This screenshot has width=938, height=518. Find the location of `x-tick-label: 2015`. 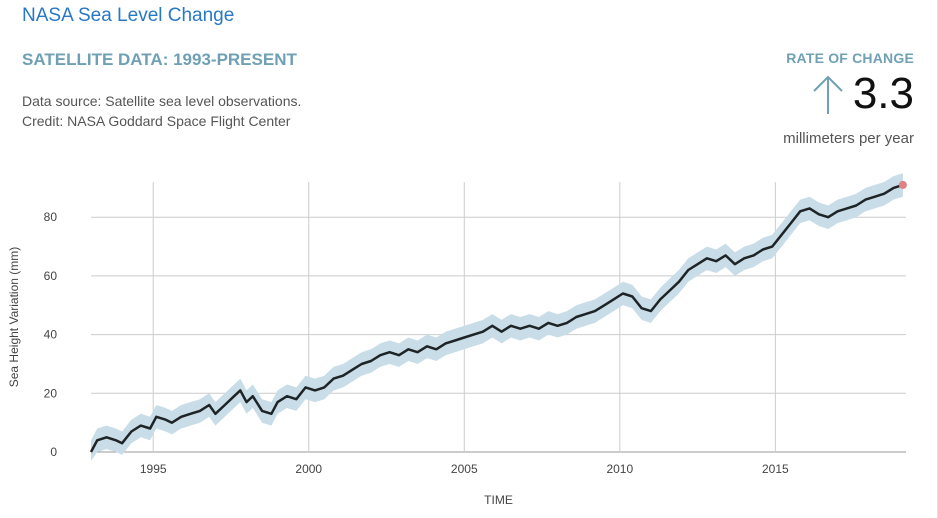

x-tick-label: 2015 is located at coordinates (775, 469).